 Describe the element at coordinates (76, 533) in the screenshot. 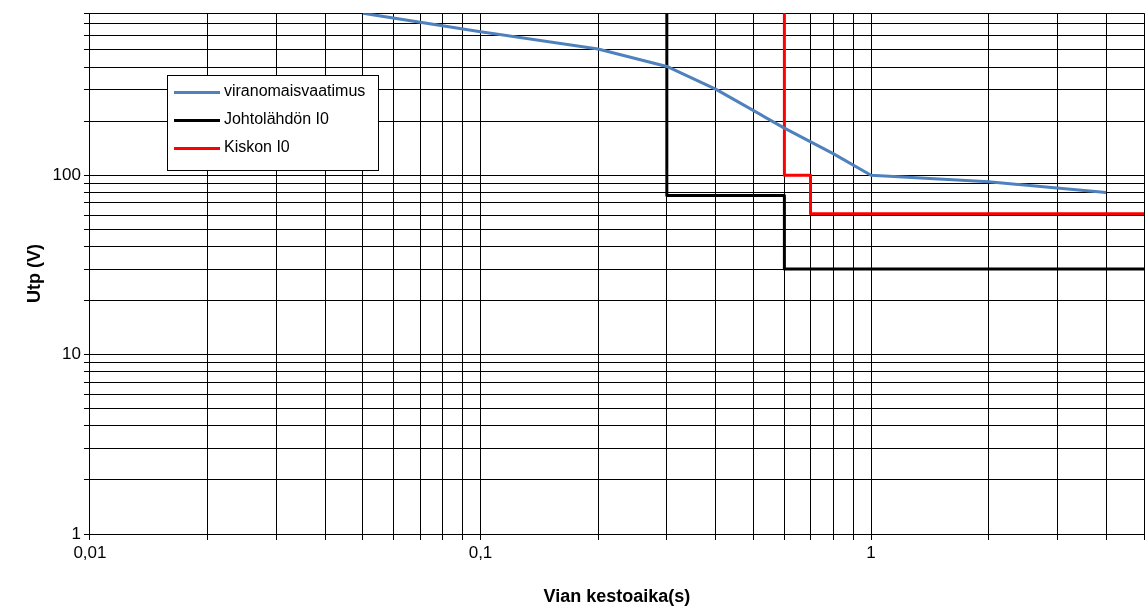

I see `y-tick-label: 1` at that location.